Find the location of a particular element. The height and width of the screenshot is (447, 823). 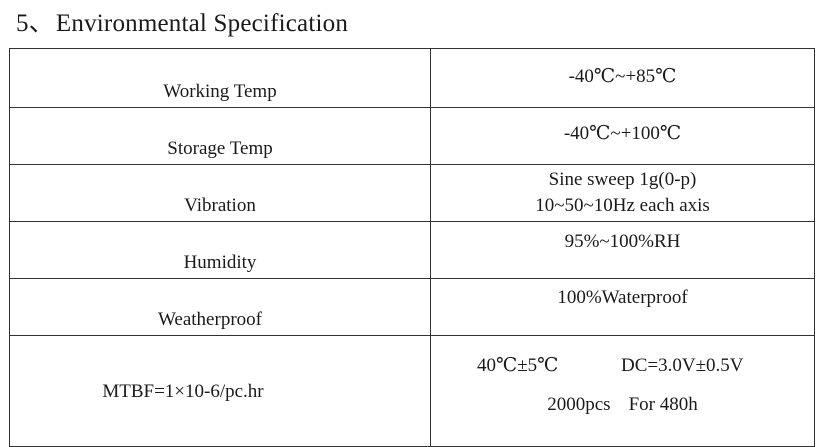

spec-value-cell: Sine sweep 1g(0-p) 10~50~10Hz each axis is located at coordinates (622, 193).